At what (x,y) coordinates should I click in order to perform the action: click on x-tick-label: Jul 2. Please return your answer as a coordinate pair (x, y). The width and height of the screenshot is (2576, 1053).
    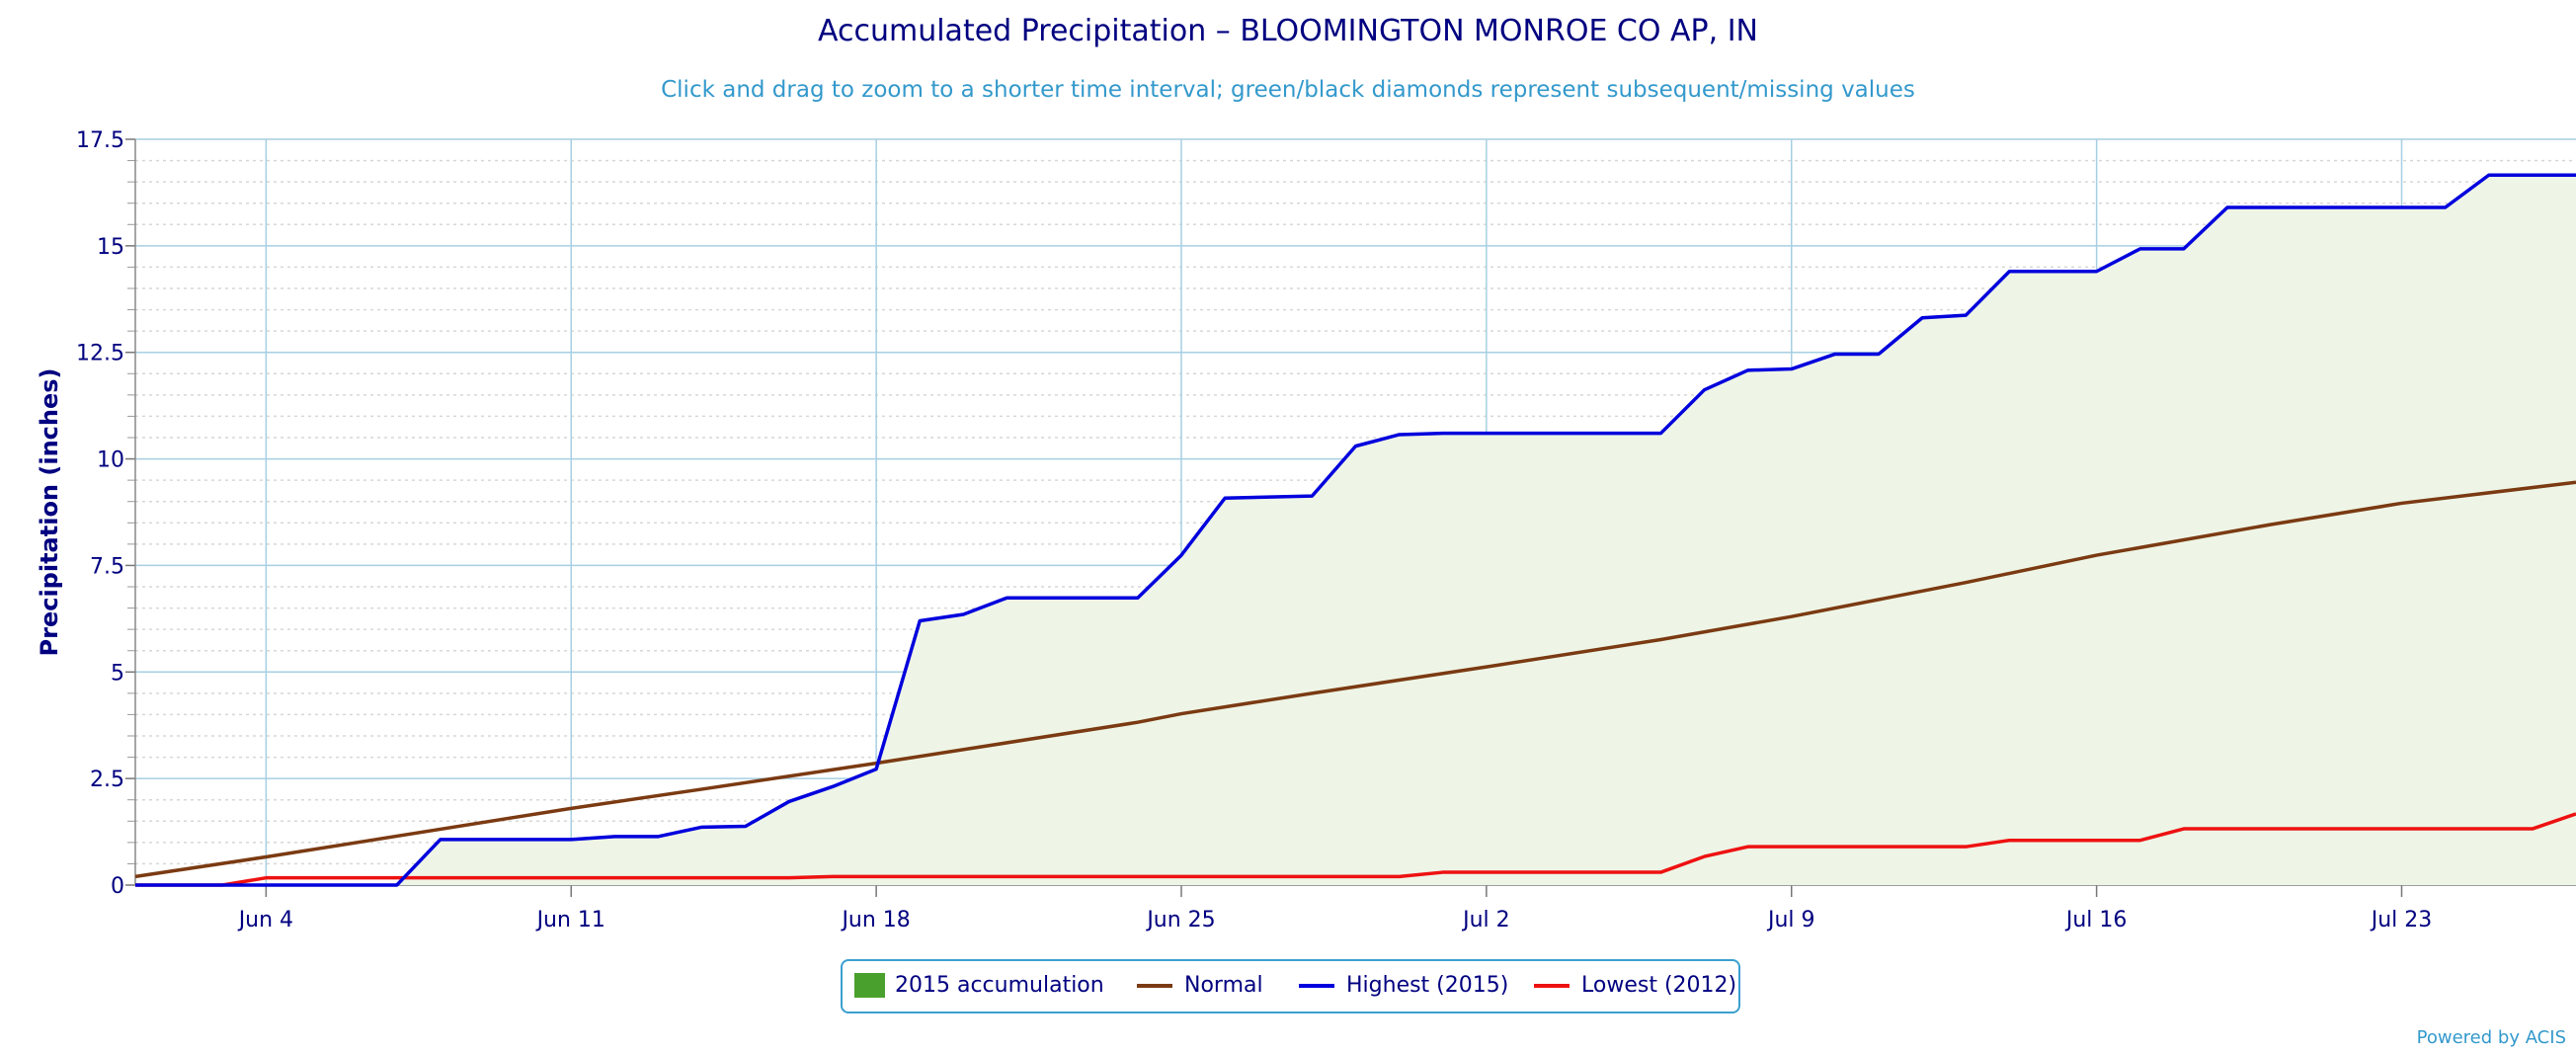
    Looking at the image, I should click on (1485, 920).